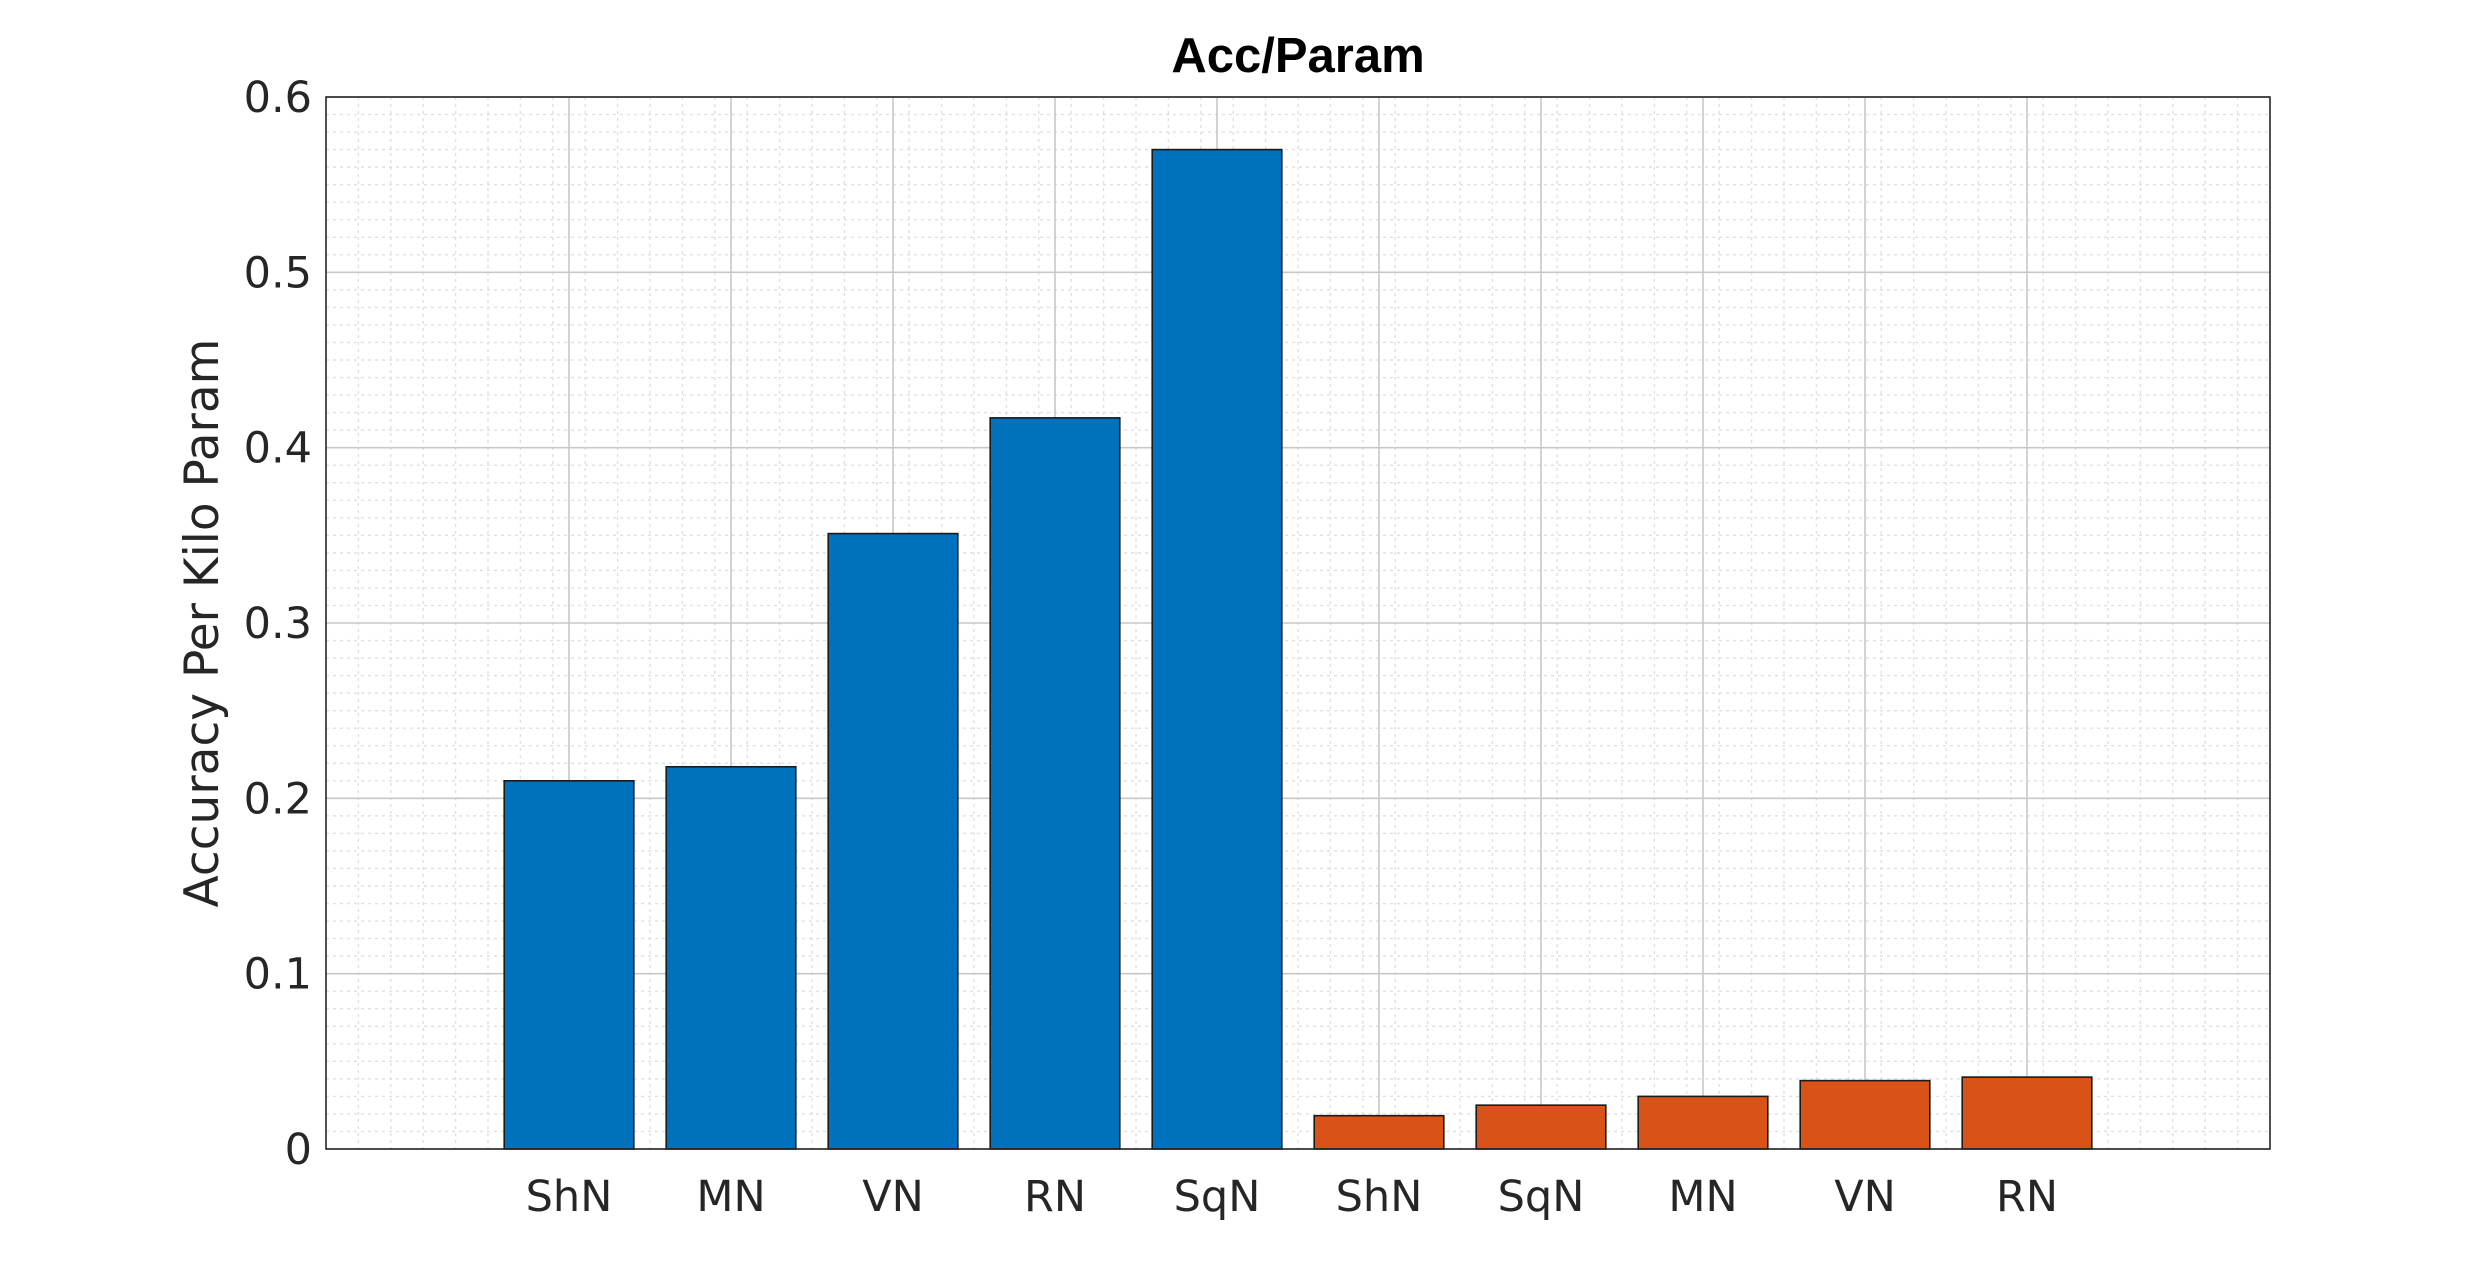 The height and width of the screenshot is (1277, 2480). Describe the element at coordinates (298, 1150) in the screenshot. I see `y-tick-label: 0` at that location.